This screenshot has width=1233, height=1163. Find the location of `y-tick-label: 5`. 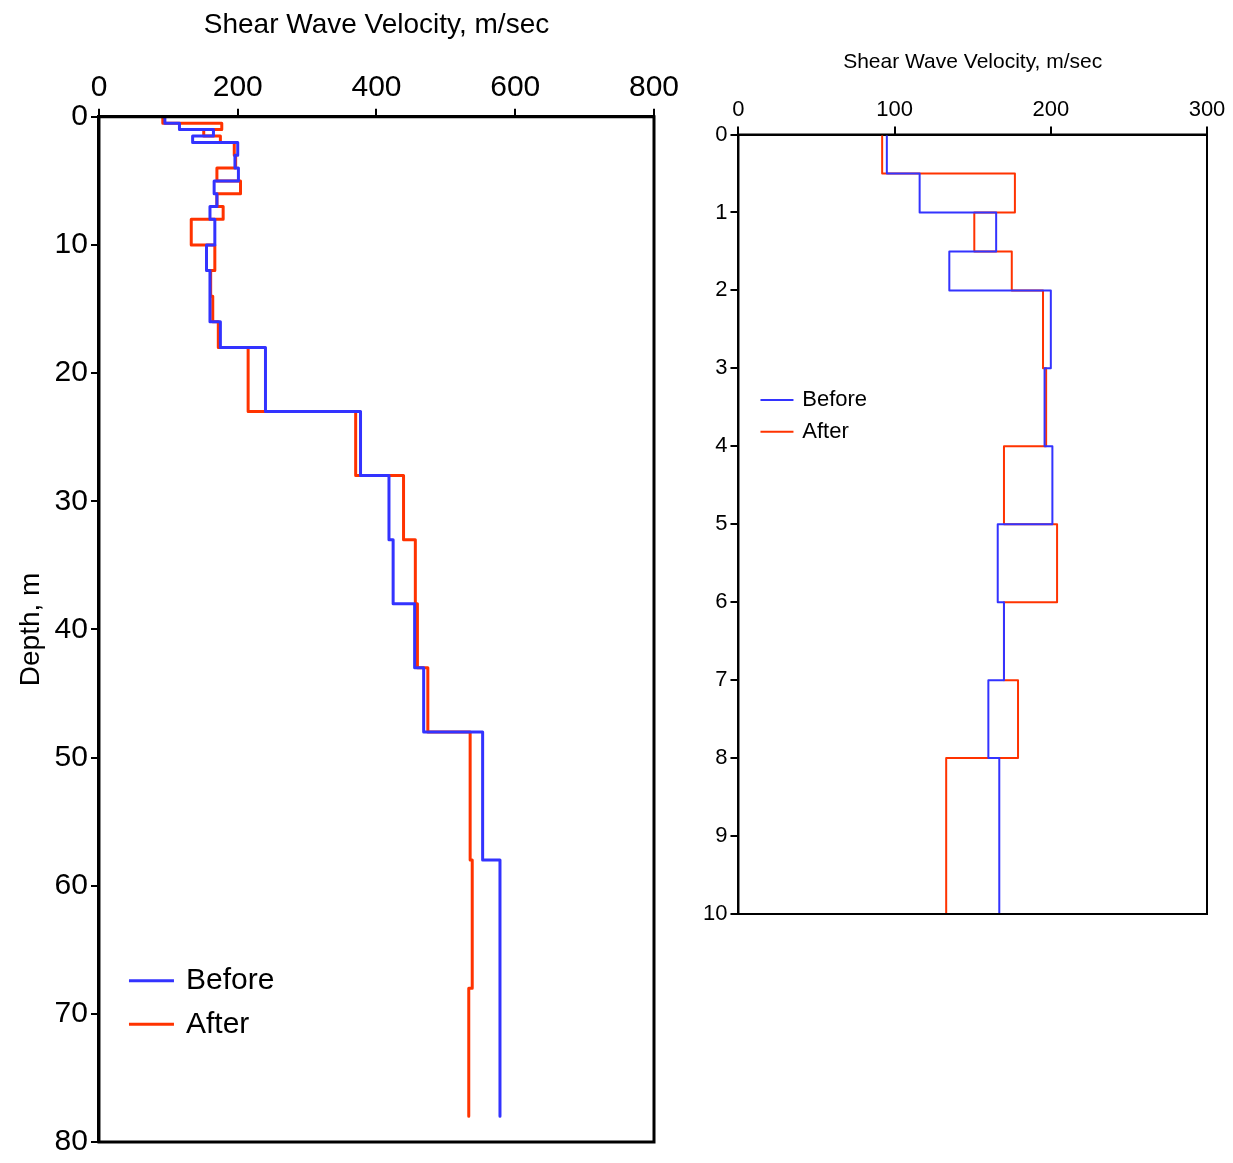

y-tick-label: 5 is located at coordinates (721, 523).